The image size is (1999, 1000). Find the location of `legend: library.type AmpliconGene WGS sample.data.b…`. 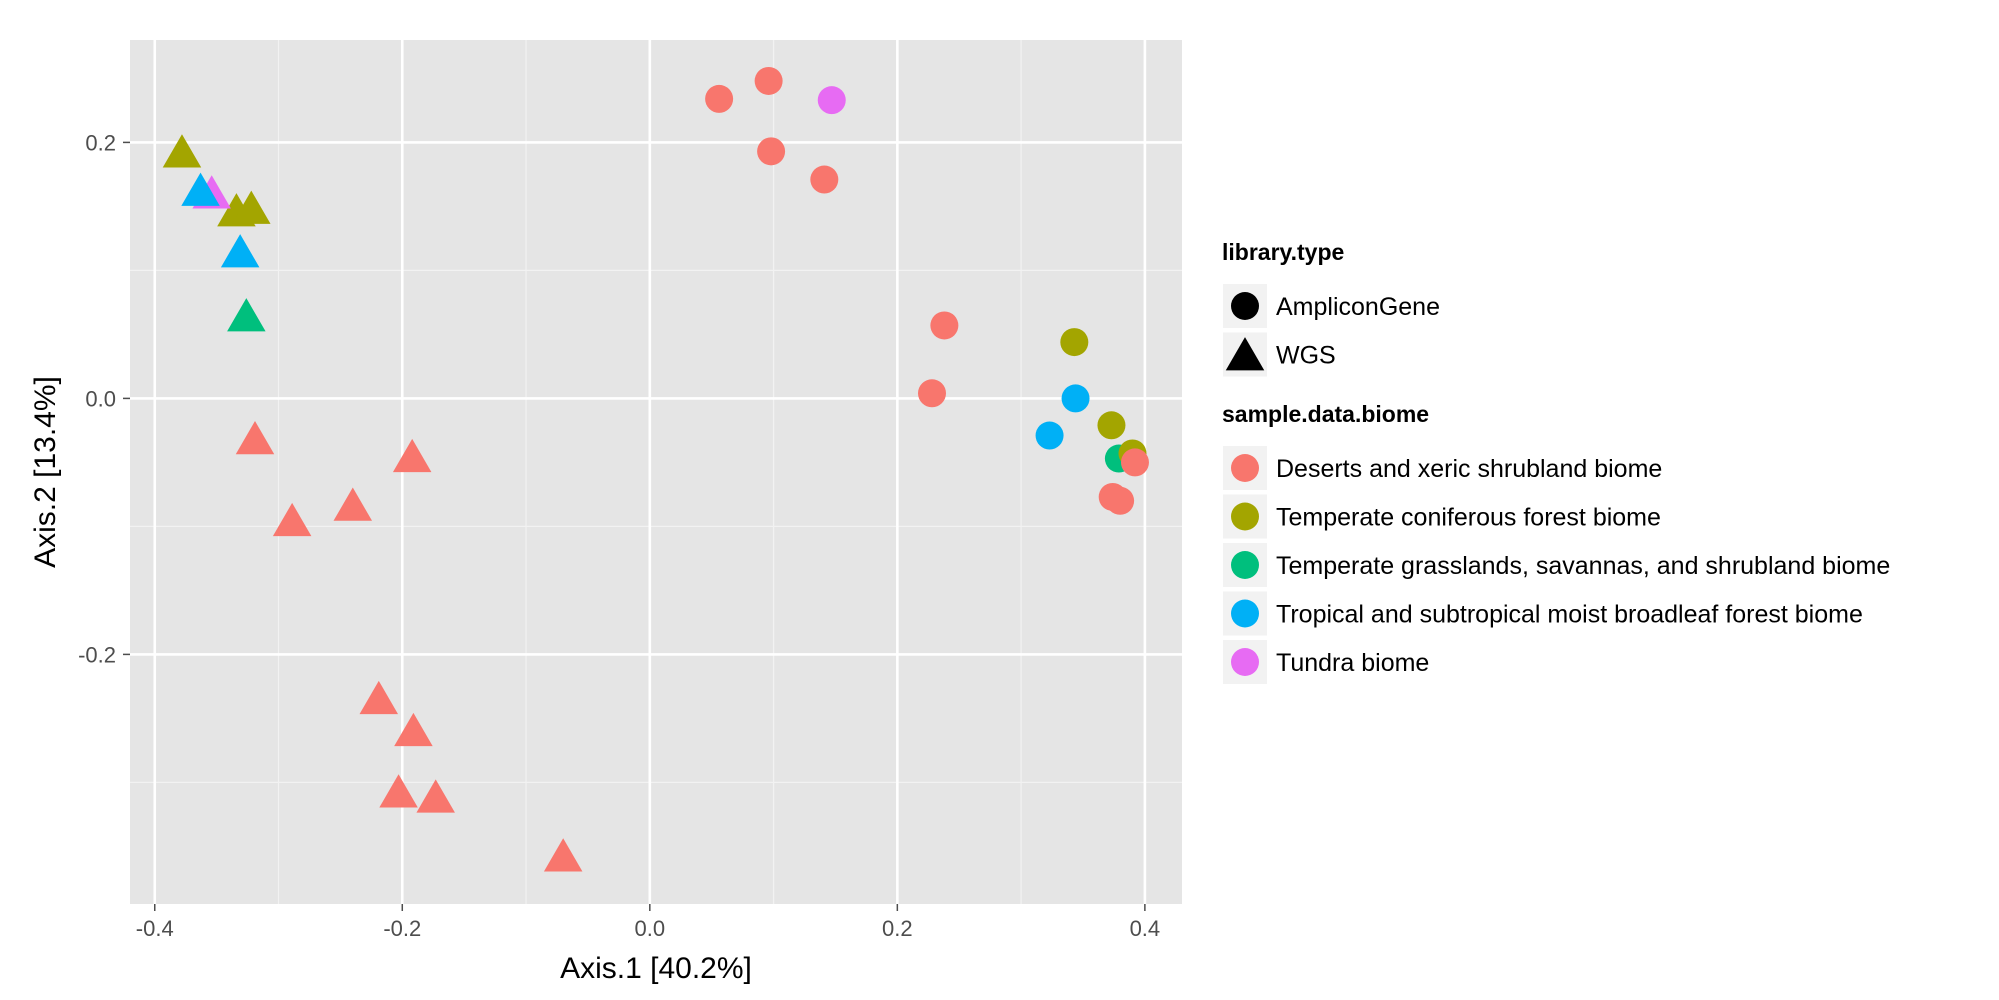

legend: library.type AmpliconGene WGS sample.data.b… is located at coordinates (1556, 461).